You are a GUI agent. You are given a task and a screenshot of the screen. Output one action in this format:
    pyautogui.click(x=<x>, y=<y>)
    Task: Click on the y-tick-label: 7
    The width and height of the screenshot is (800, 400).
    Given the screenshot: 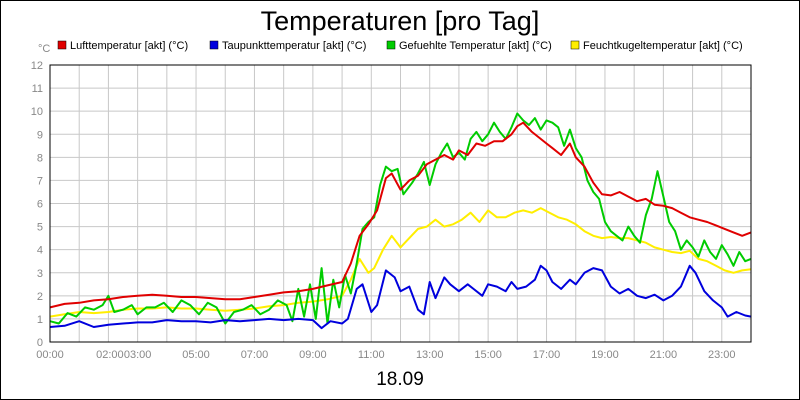 What is the action you would take?
    pyautogui.click(x=40, y=181)
    